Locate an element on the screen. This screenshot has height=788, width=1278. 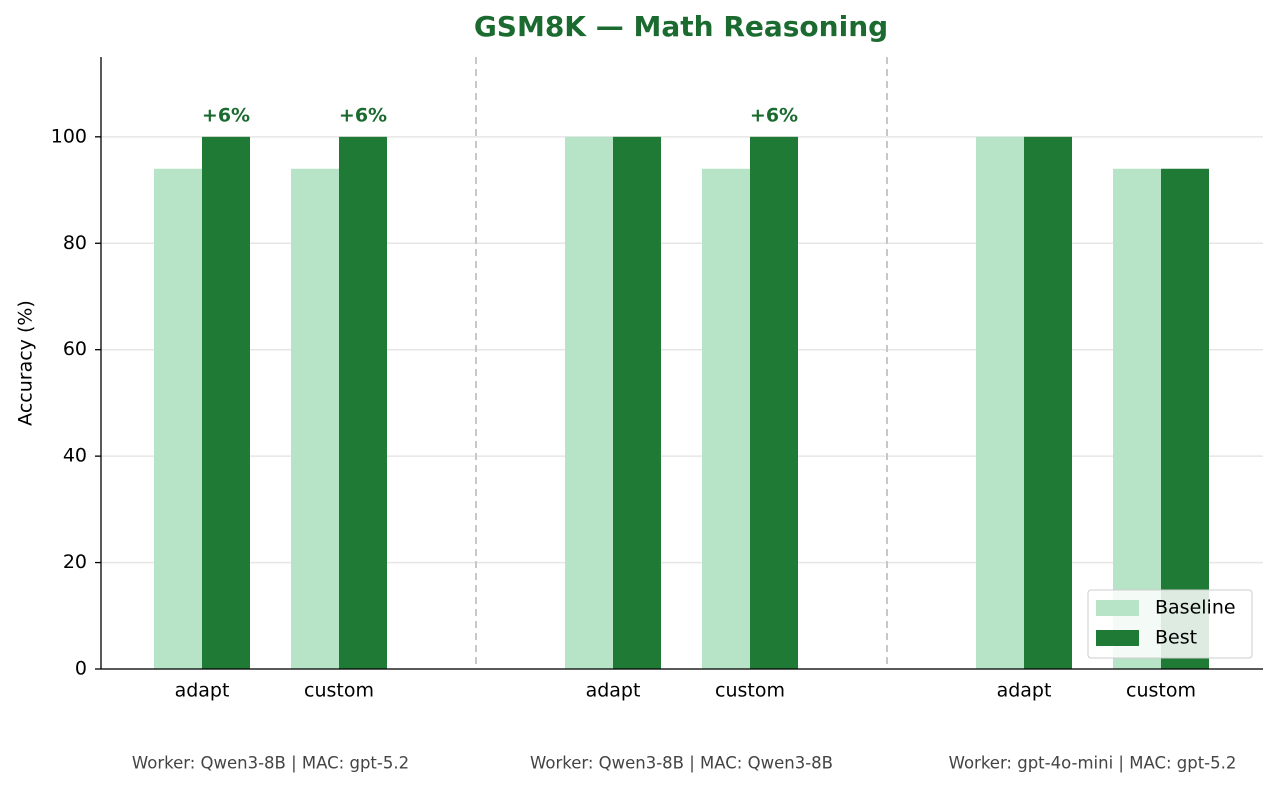
legend-label: Baseline is located at coordinates (1195, 608).